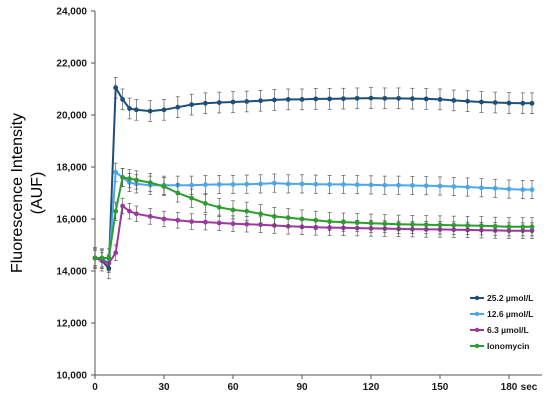 The width and height of the screenshot is (550, 400). I want to click on legend-item: 6.3 µmol/L, so click(499, 330).